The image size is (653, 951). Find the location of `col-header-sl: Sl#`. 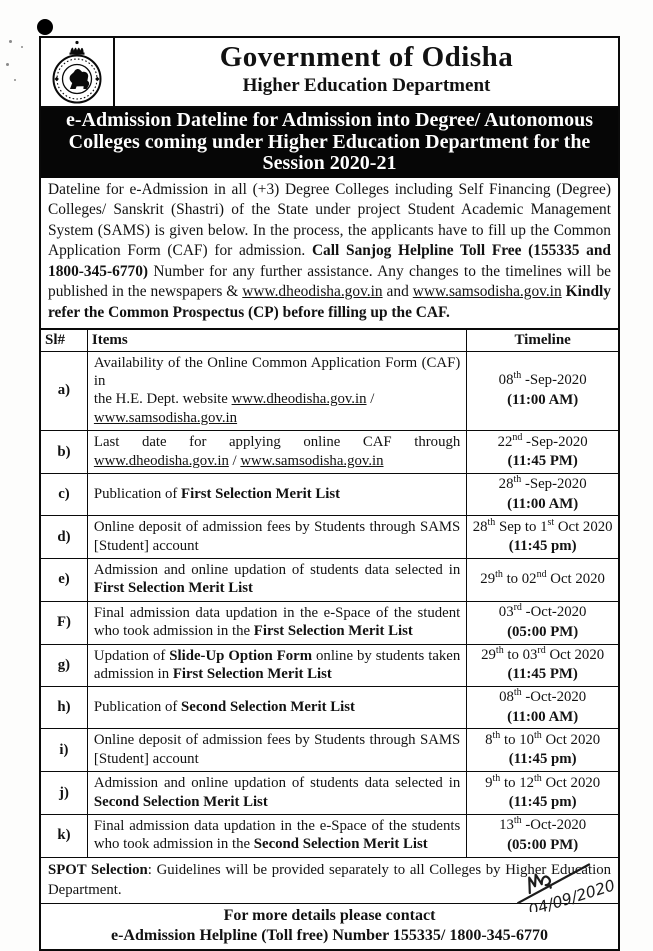

col-header-sl: Sl# is located at coordinates (64, 340).